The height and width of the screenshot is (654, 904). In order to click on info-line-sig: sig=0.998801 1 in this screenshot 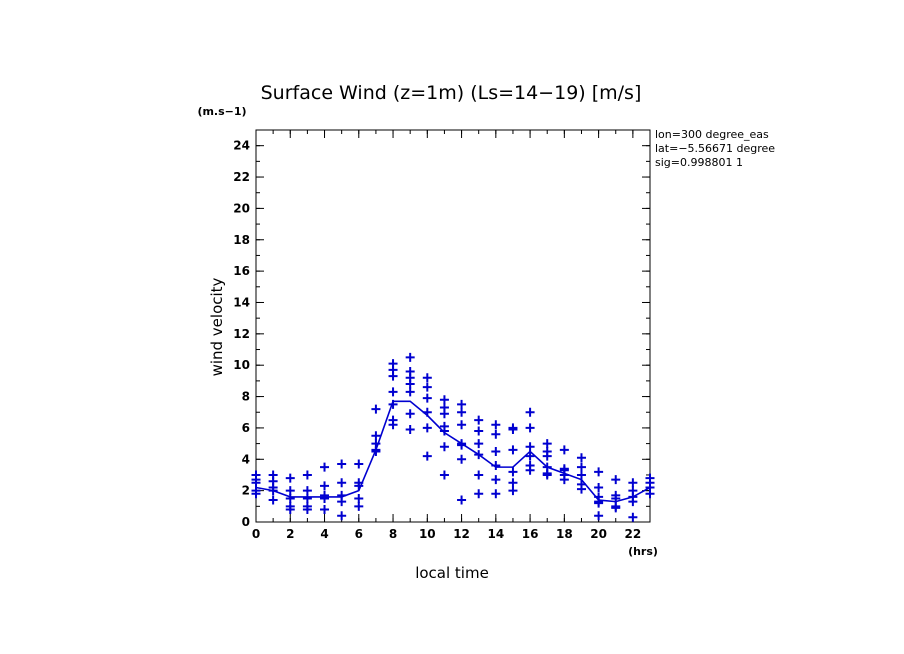, I will do `click(699, 162)`.